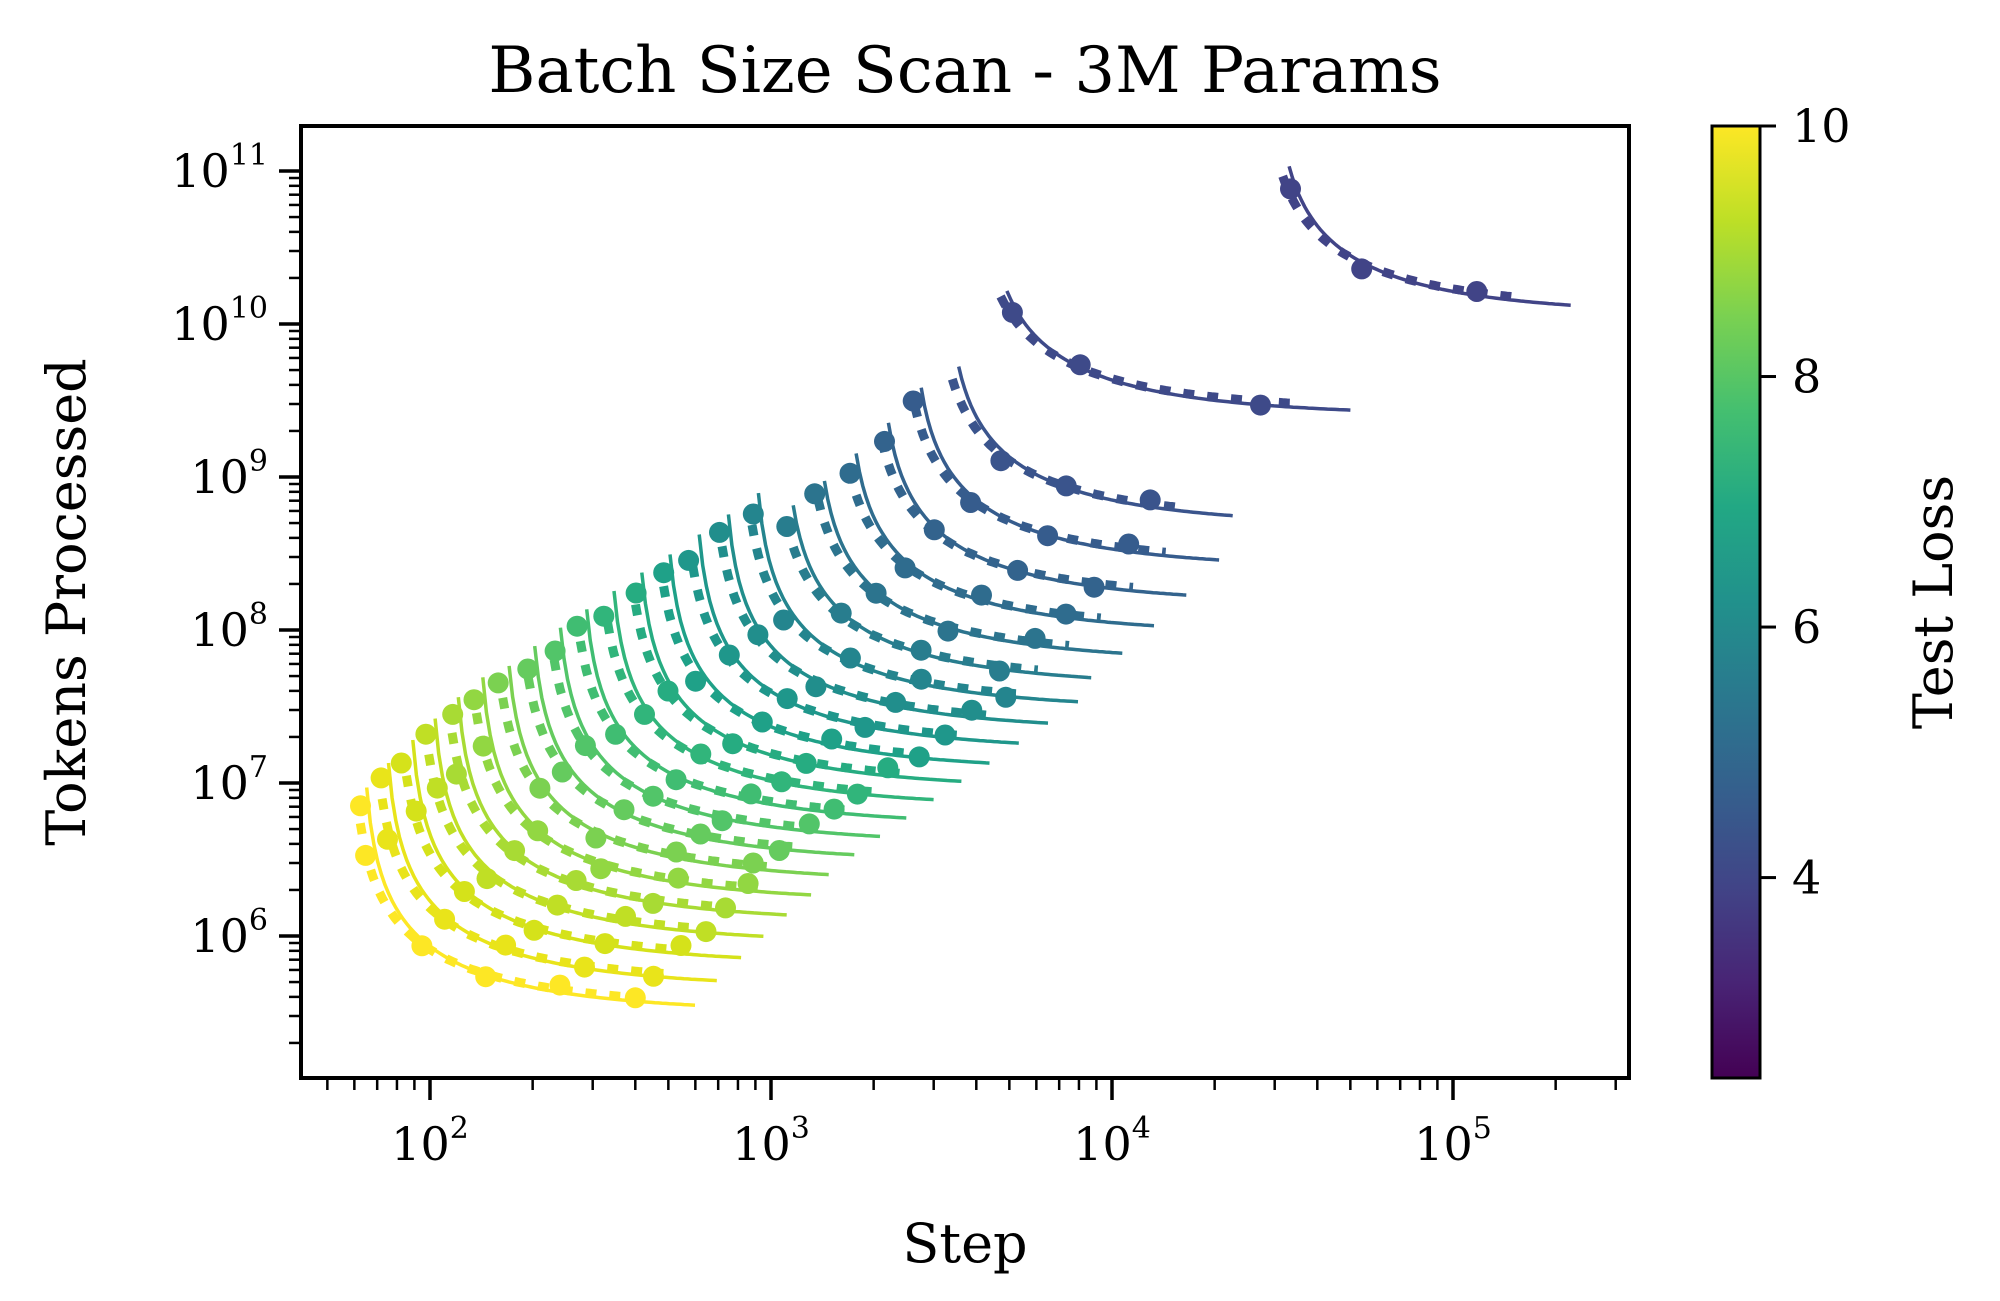 The height and width of the screenshot is (1301, 2000). Describe the element at coordinates (1806, 627) in the screenshot. I see `colorbar-tick-label: 6` at that location.